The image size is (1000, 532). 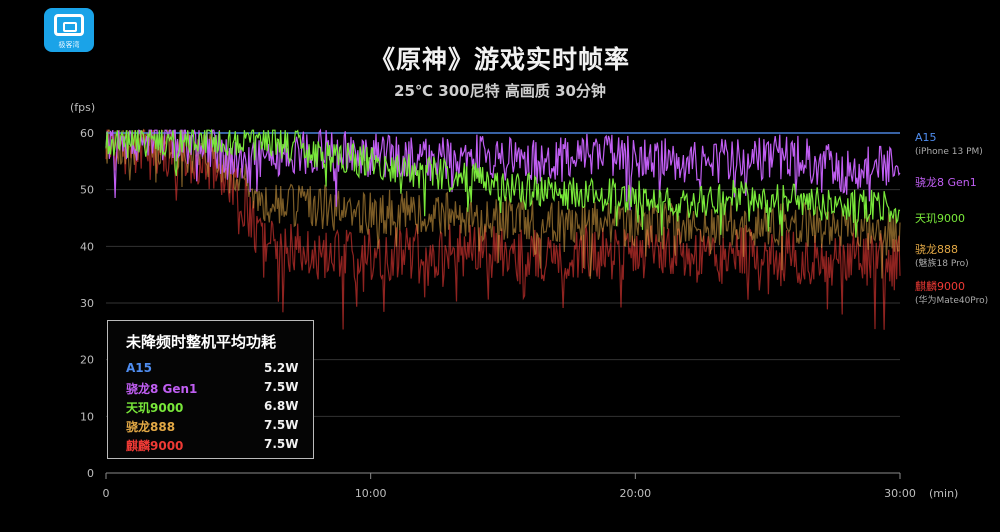 I want to click on legend-series-label: 天玑9000, so click(x=940, y=218).